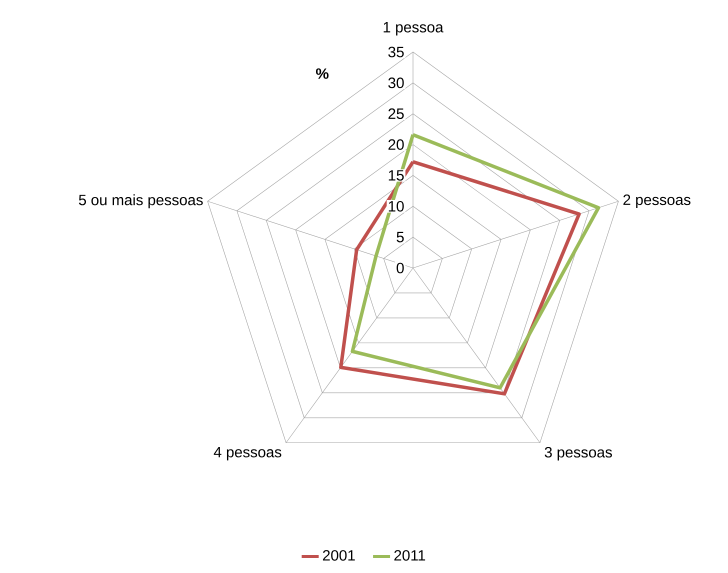 The width and height of the screenshot is (728, 573). Describe the element at coordinates (396, 206) in the screenshot. I see `y-tick-label: 10` at that location.